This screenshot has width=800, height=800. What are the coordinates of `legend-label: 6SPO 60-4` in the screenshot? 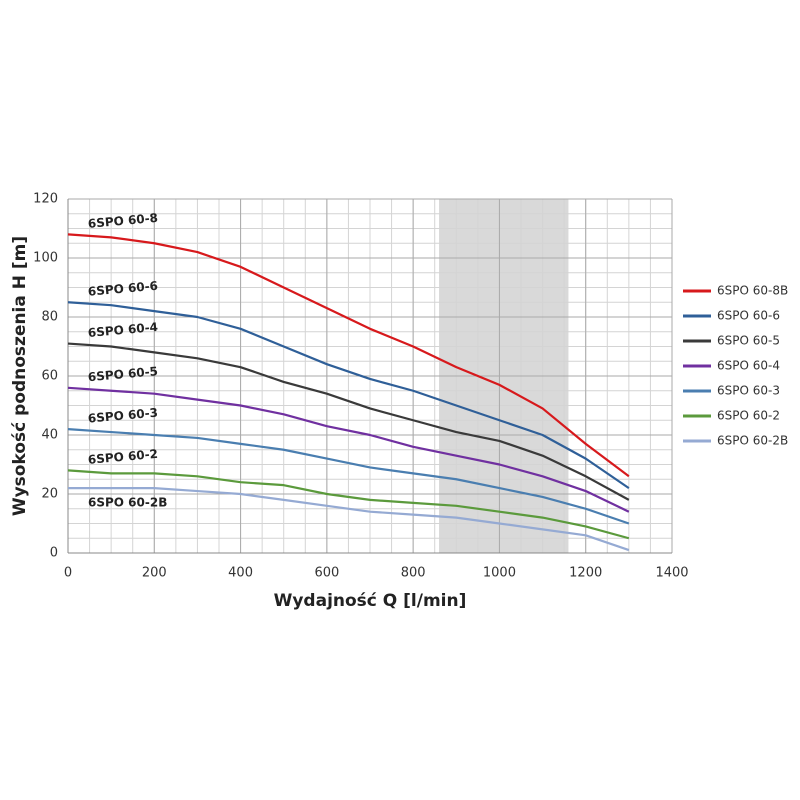 It's located at (748, 366).